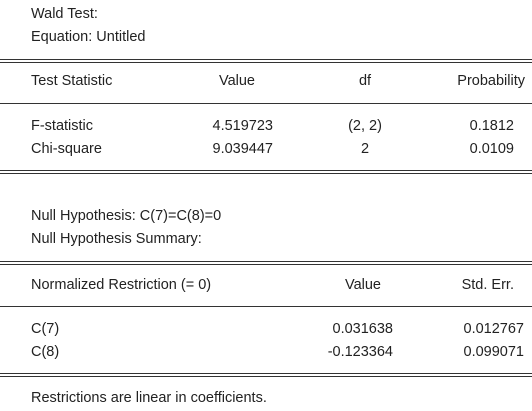  What do you see at coordinates (491, 149) in the screenshot?
I see `row-probability: 0.0109` at bounding box center [491, 149].